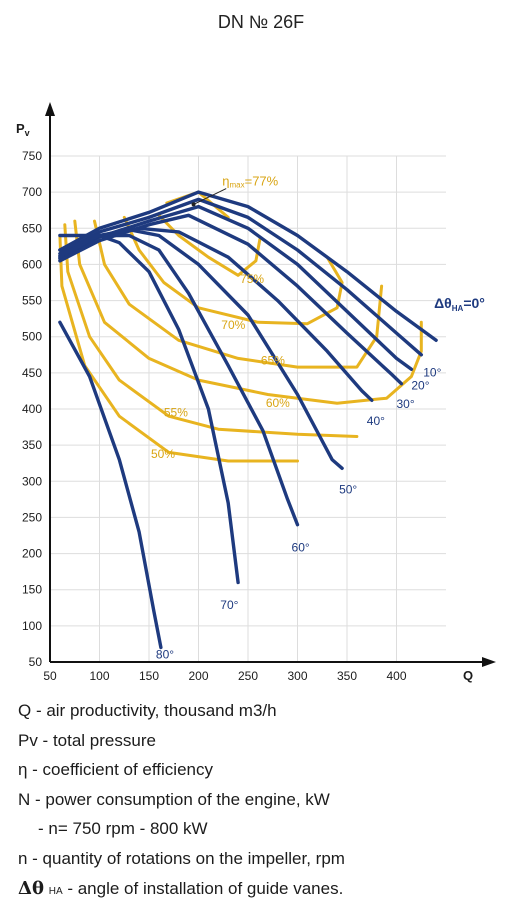 Image resolution: width=522 pixels, height=909 pixels. Describe the element at coordinates (32, 590) in the screenshot. I see `y-tick-label-150: 150` at that location.